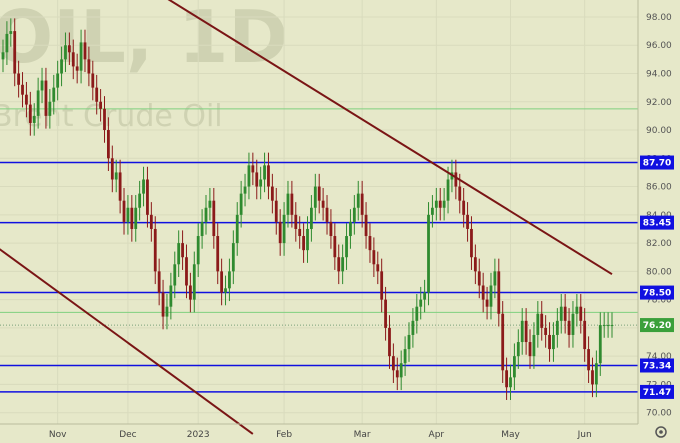 The height and width of the screenshot is (443, 680). I want to click on x-tick-label: Jun, so click(584, 435).